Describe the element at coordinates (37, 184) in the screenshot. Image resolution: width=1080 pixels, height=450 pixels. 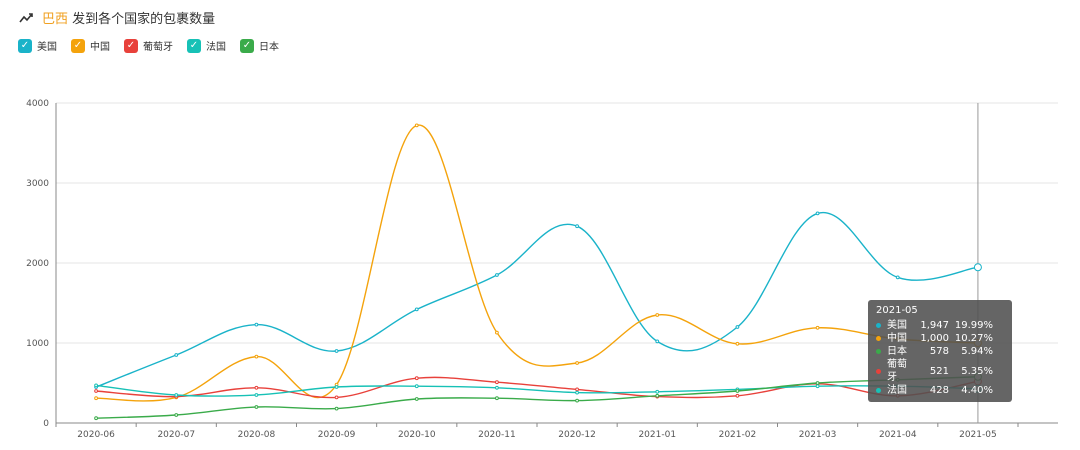
I see `y-tick-label: 3000` at that location.